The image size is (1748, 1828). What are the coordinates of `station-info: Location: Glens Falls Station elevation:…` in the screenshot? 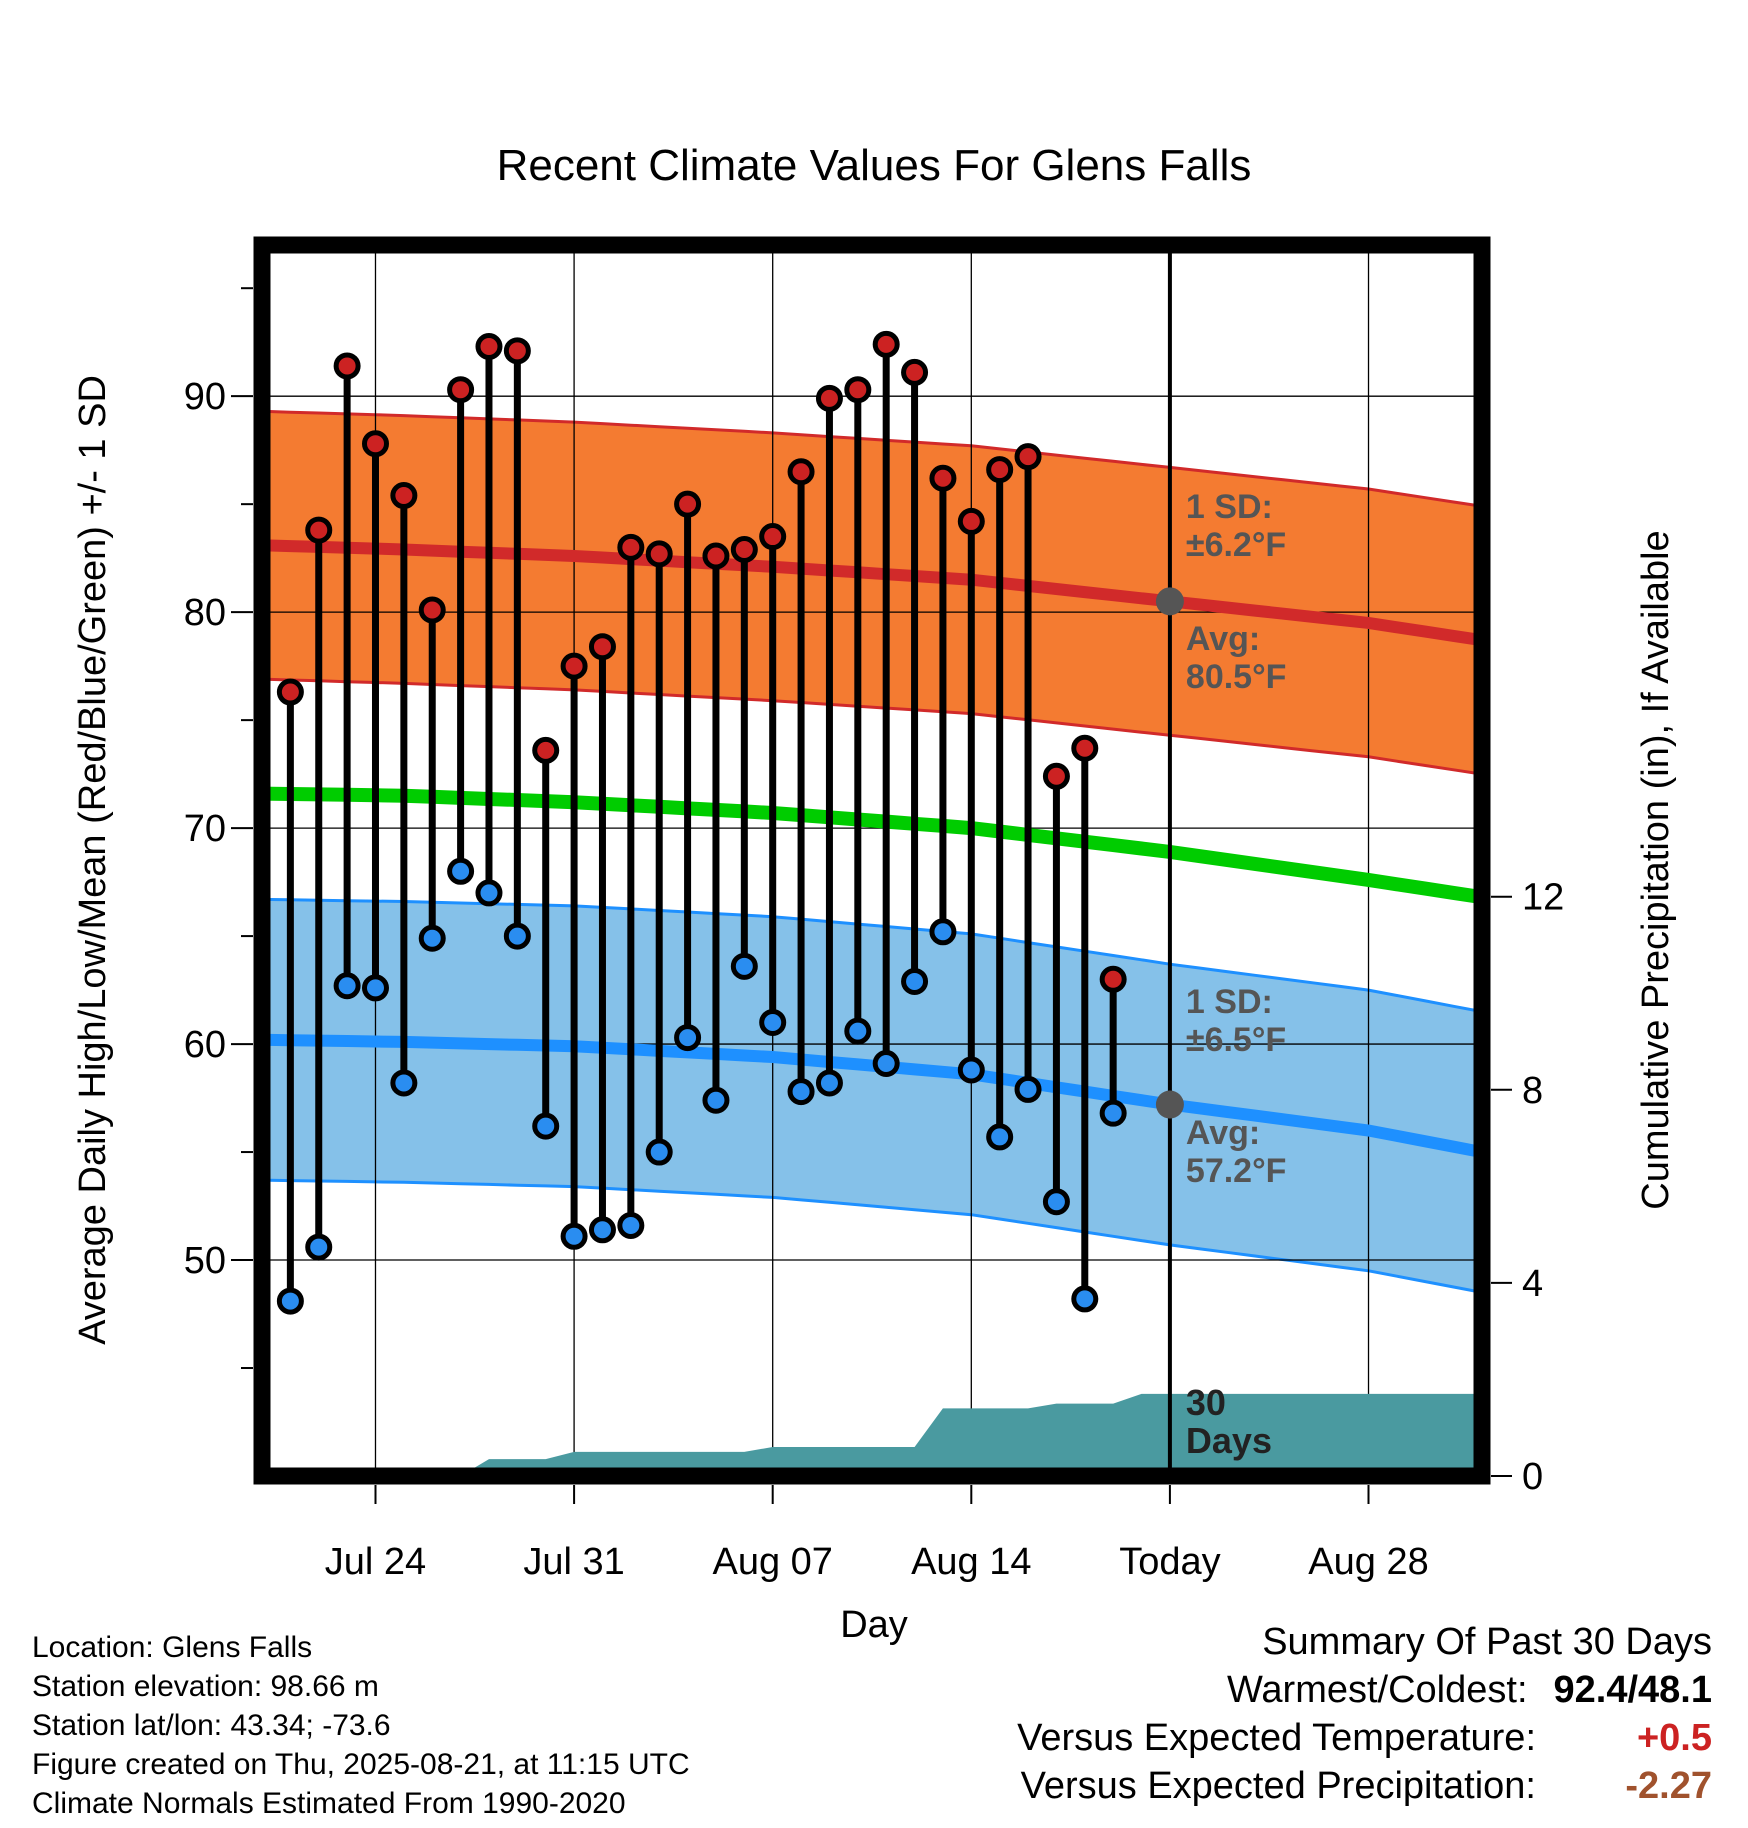 It's located at (361, 1725).